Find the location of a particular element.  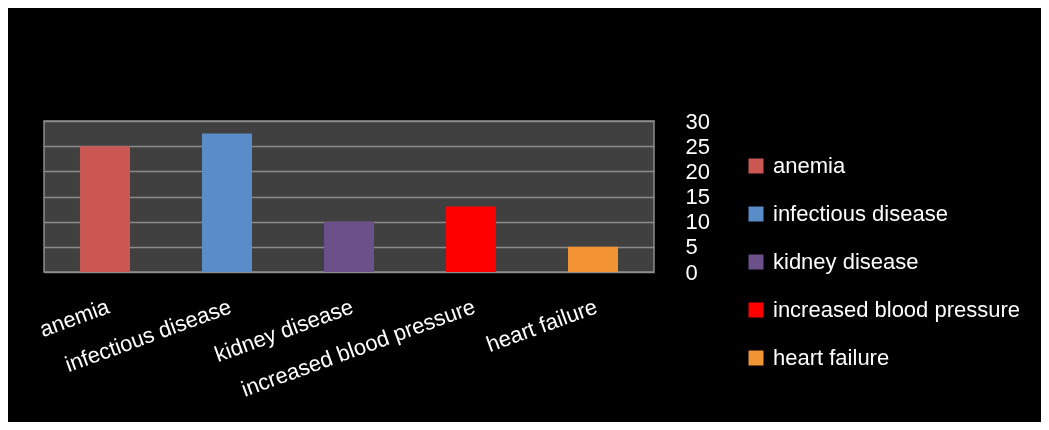

y-tick-label: 25 is located at coordinates (697, 146).